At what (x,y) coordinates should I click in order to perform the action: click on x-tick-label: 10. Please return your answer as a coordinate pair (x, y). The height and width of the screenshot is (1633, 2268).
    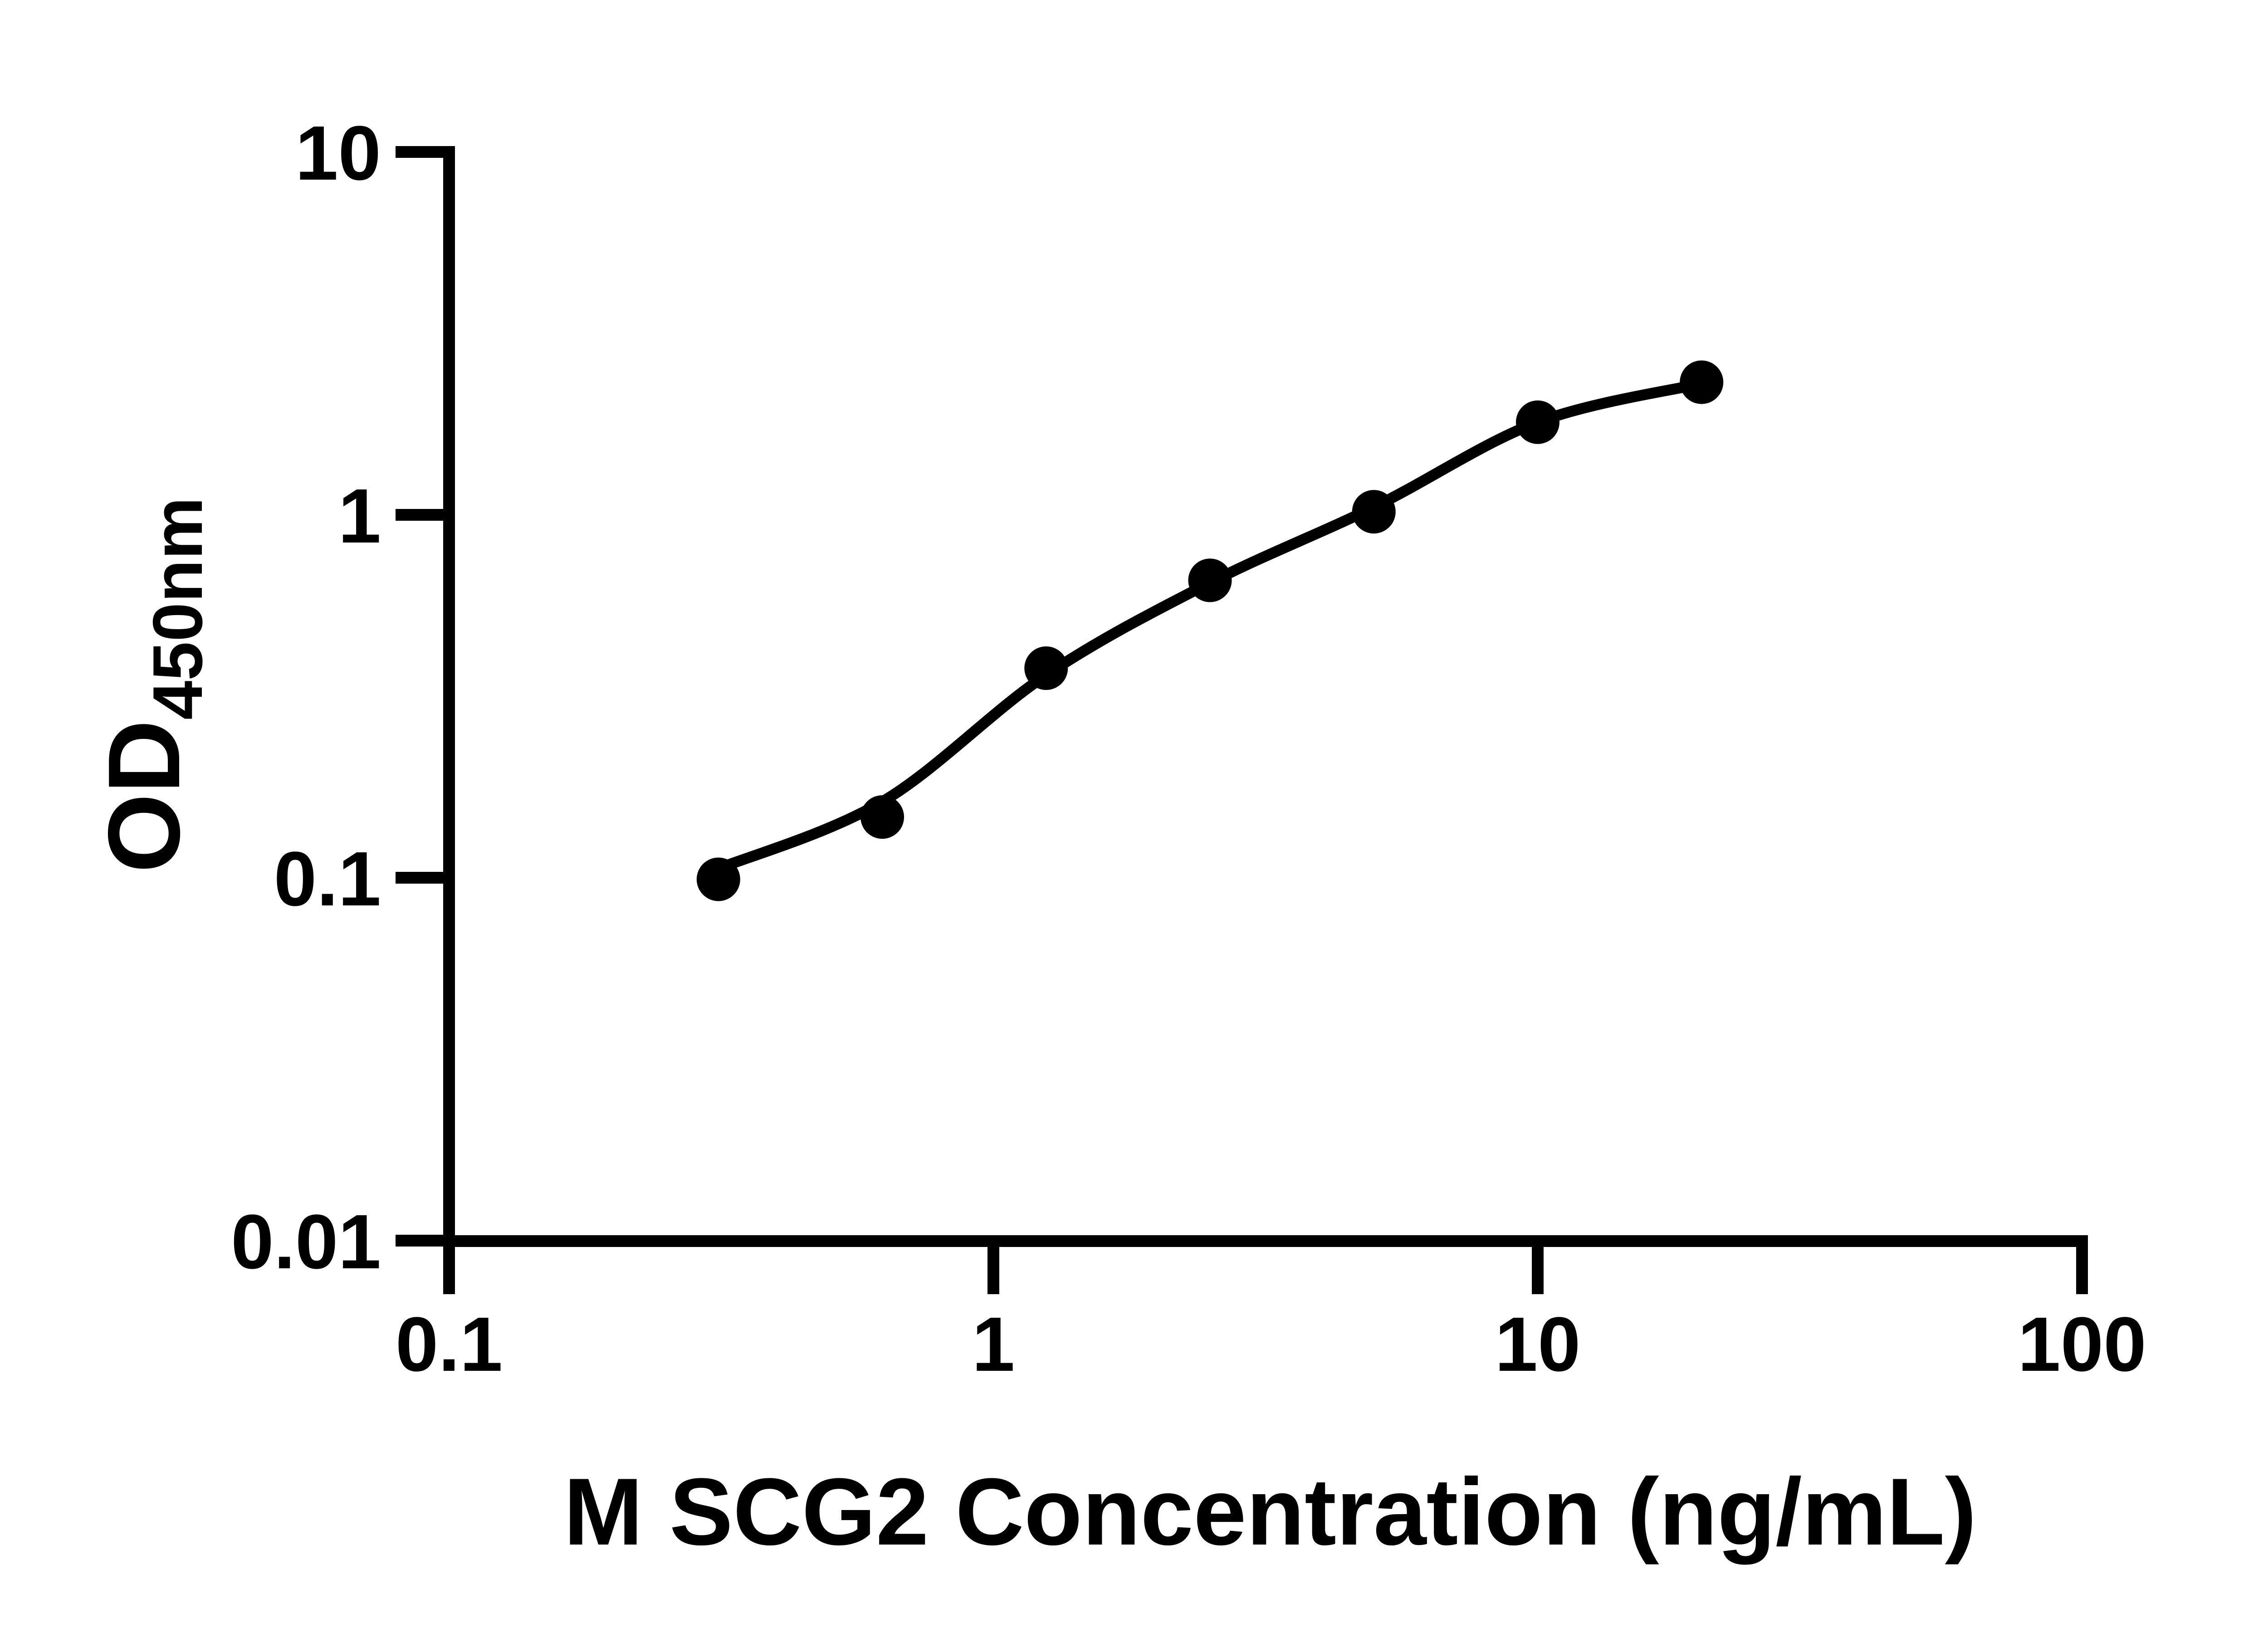
    Looking at the image, I should click on (1537, 1344).